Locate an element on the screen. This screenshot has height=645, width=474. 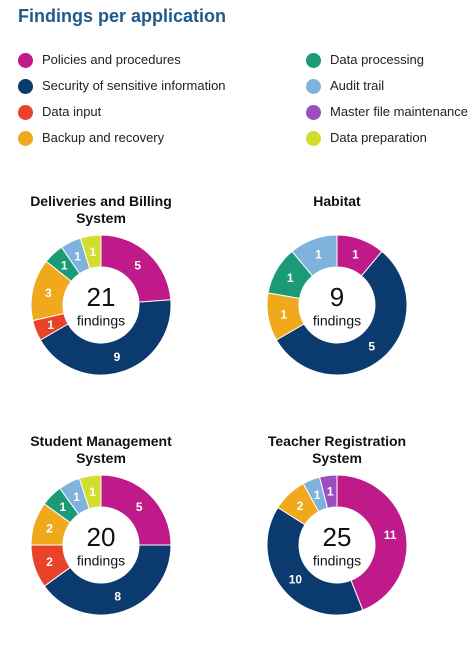
value-label: 3 is located at coordinates (48, 293).